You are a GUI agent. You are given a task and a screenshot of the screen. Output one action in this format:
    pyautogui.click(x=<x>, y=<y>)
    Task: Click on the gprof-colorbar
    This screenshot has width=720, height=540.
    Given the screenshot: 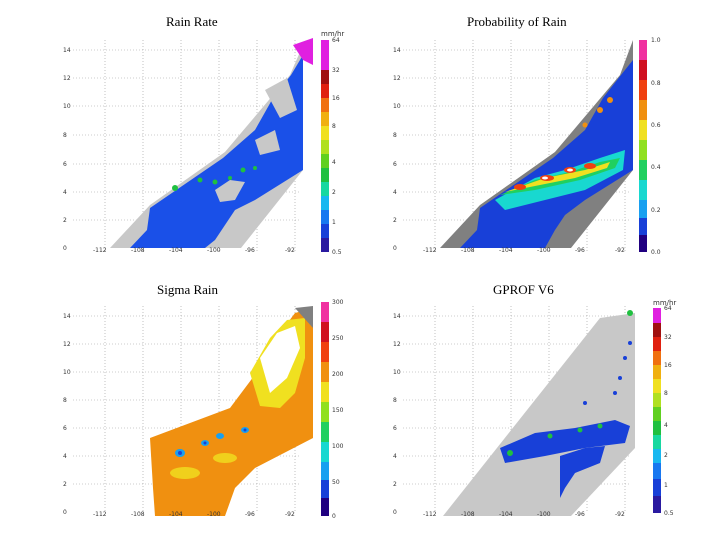 What is the action you would take?
    pyautogui.click(x=657, y=410)
    